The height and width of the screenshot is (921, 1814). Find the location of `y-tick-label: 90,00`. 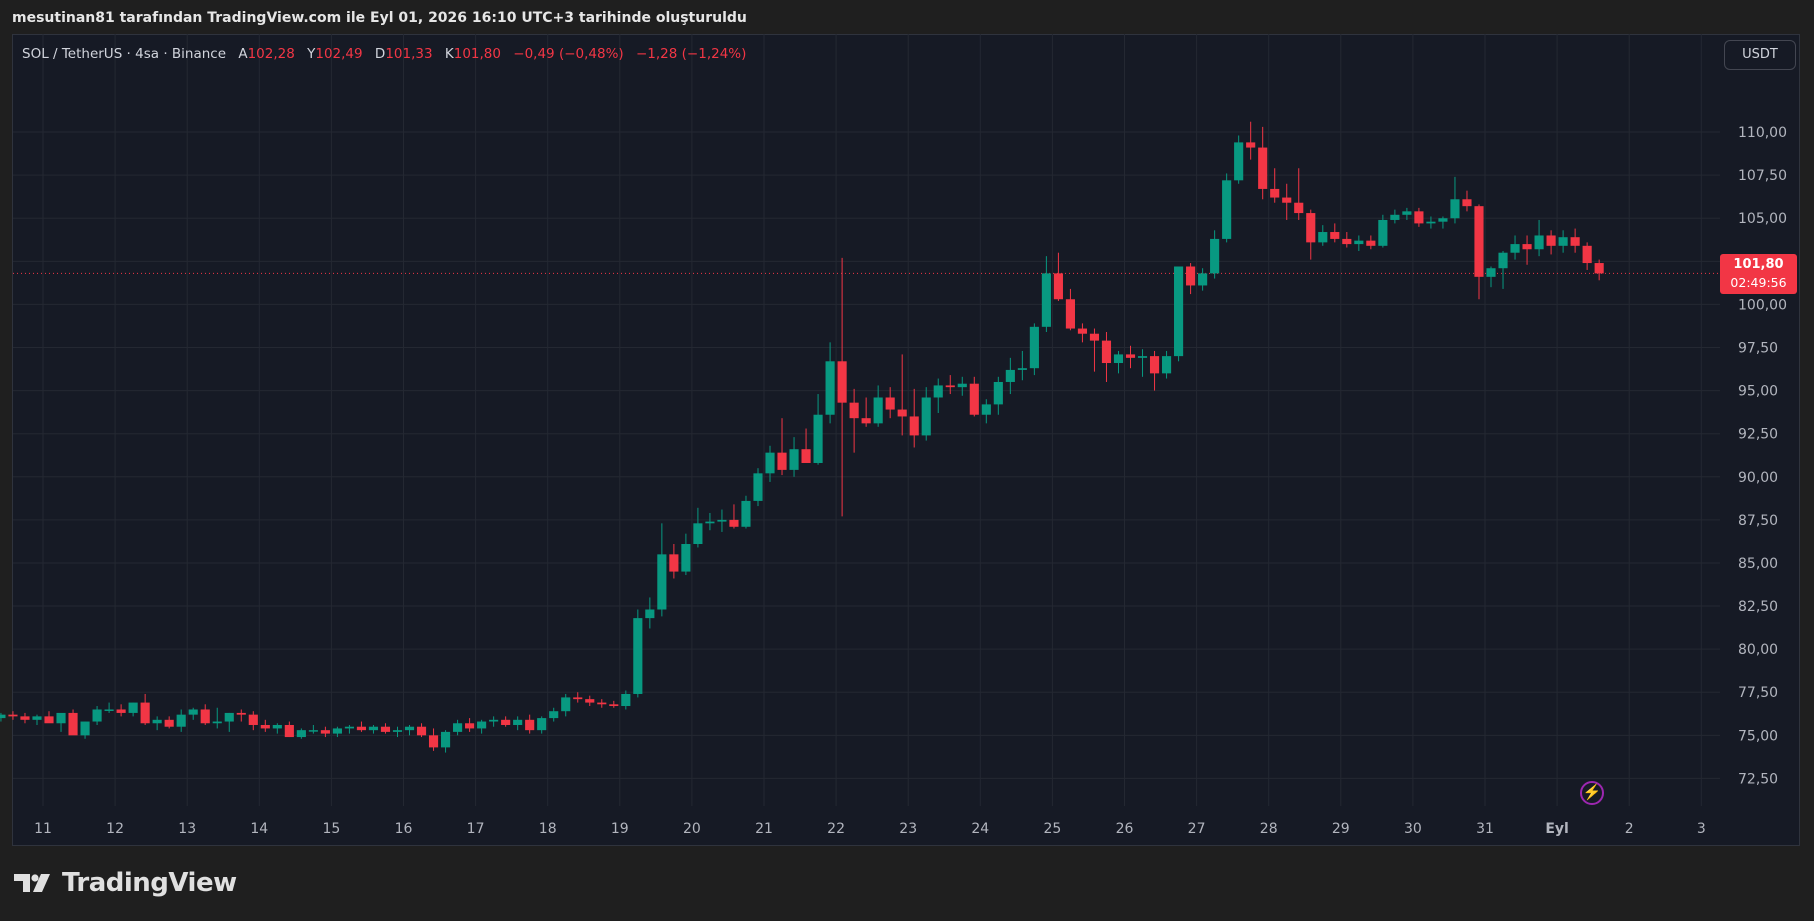

y-tick-label: 90,00 is located at coordinates (1758, 478).